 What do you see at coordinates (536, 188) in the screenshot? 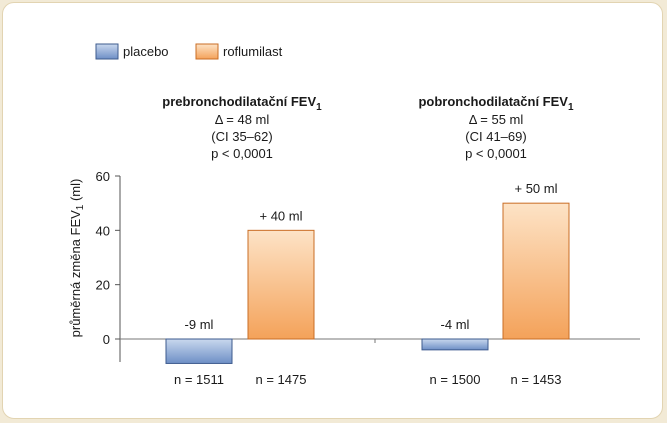
I see `bar-value-label: + 50 ml` at bounding box center [536, 188].